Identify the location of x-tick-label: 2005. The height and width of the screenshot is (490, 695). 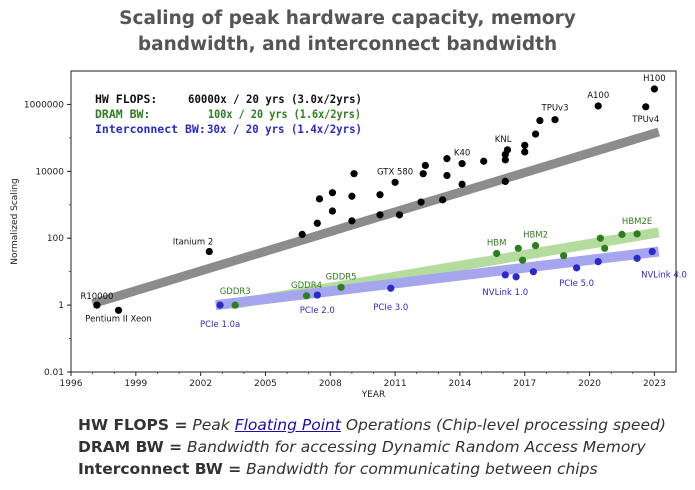
(265, 384).